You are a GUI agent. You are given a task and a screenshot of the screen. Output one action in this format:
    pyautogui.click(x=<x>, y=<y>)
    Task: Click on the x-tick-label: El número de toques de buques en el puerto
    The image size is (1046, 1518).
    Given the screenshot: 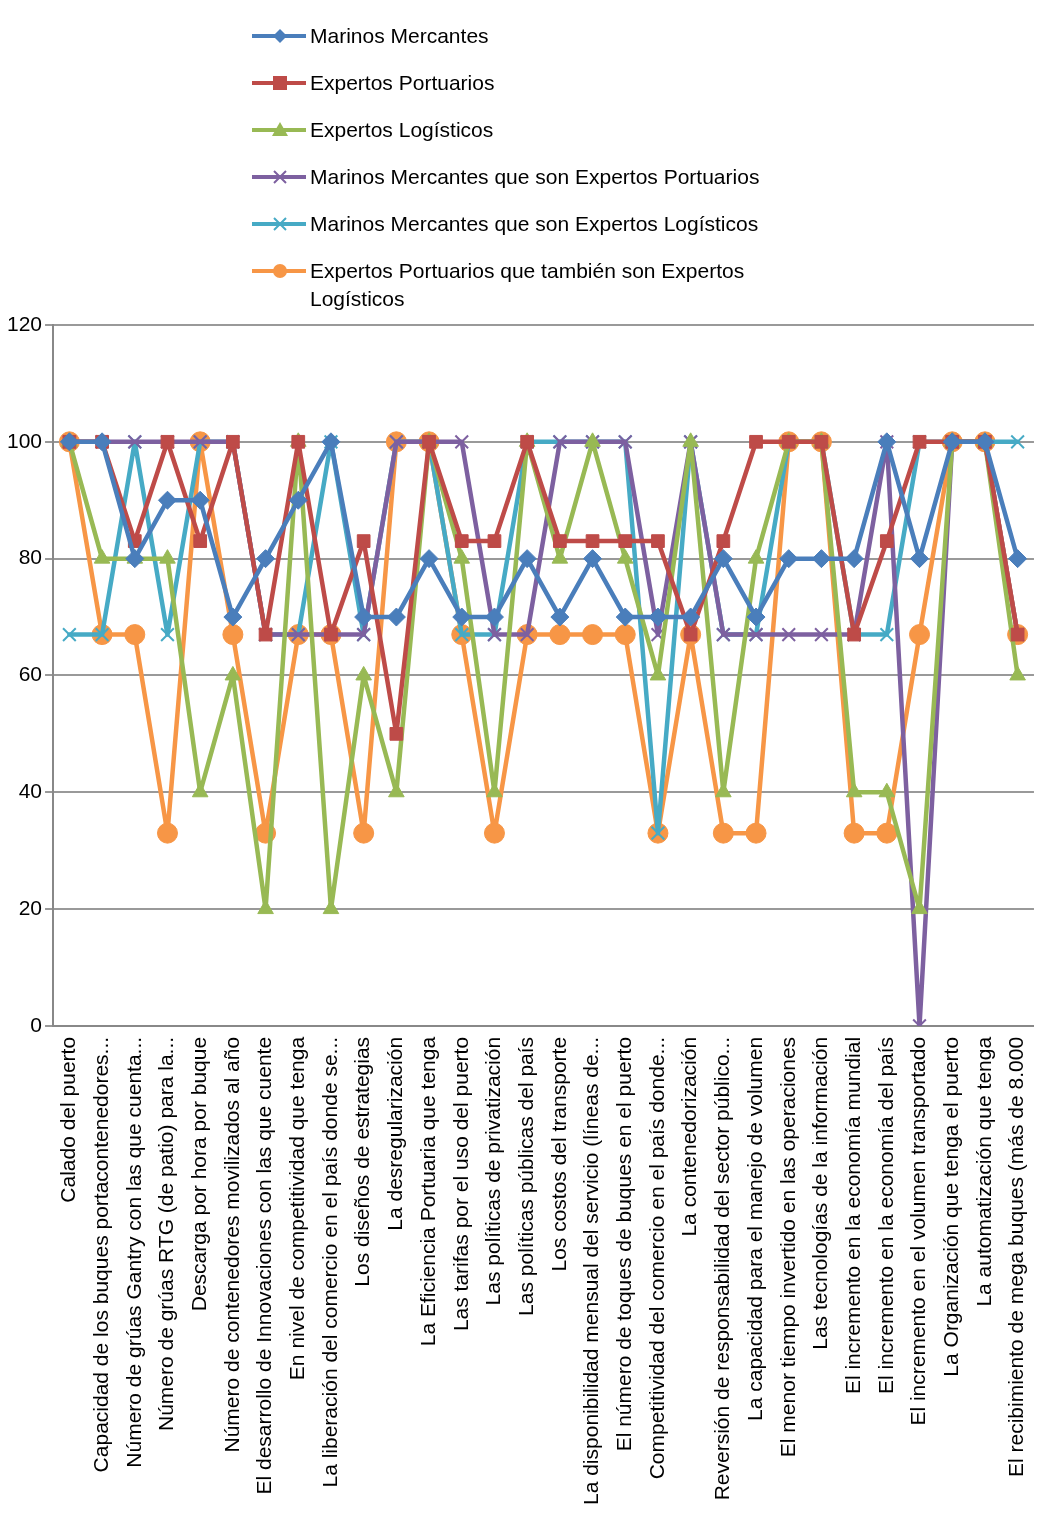 What is the action you would take?
    pyautogui.click(x=624, y=1244)
    